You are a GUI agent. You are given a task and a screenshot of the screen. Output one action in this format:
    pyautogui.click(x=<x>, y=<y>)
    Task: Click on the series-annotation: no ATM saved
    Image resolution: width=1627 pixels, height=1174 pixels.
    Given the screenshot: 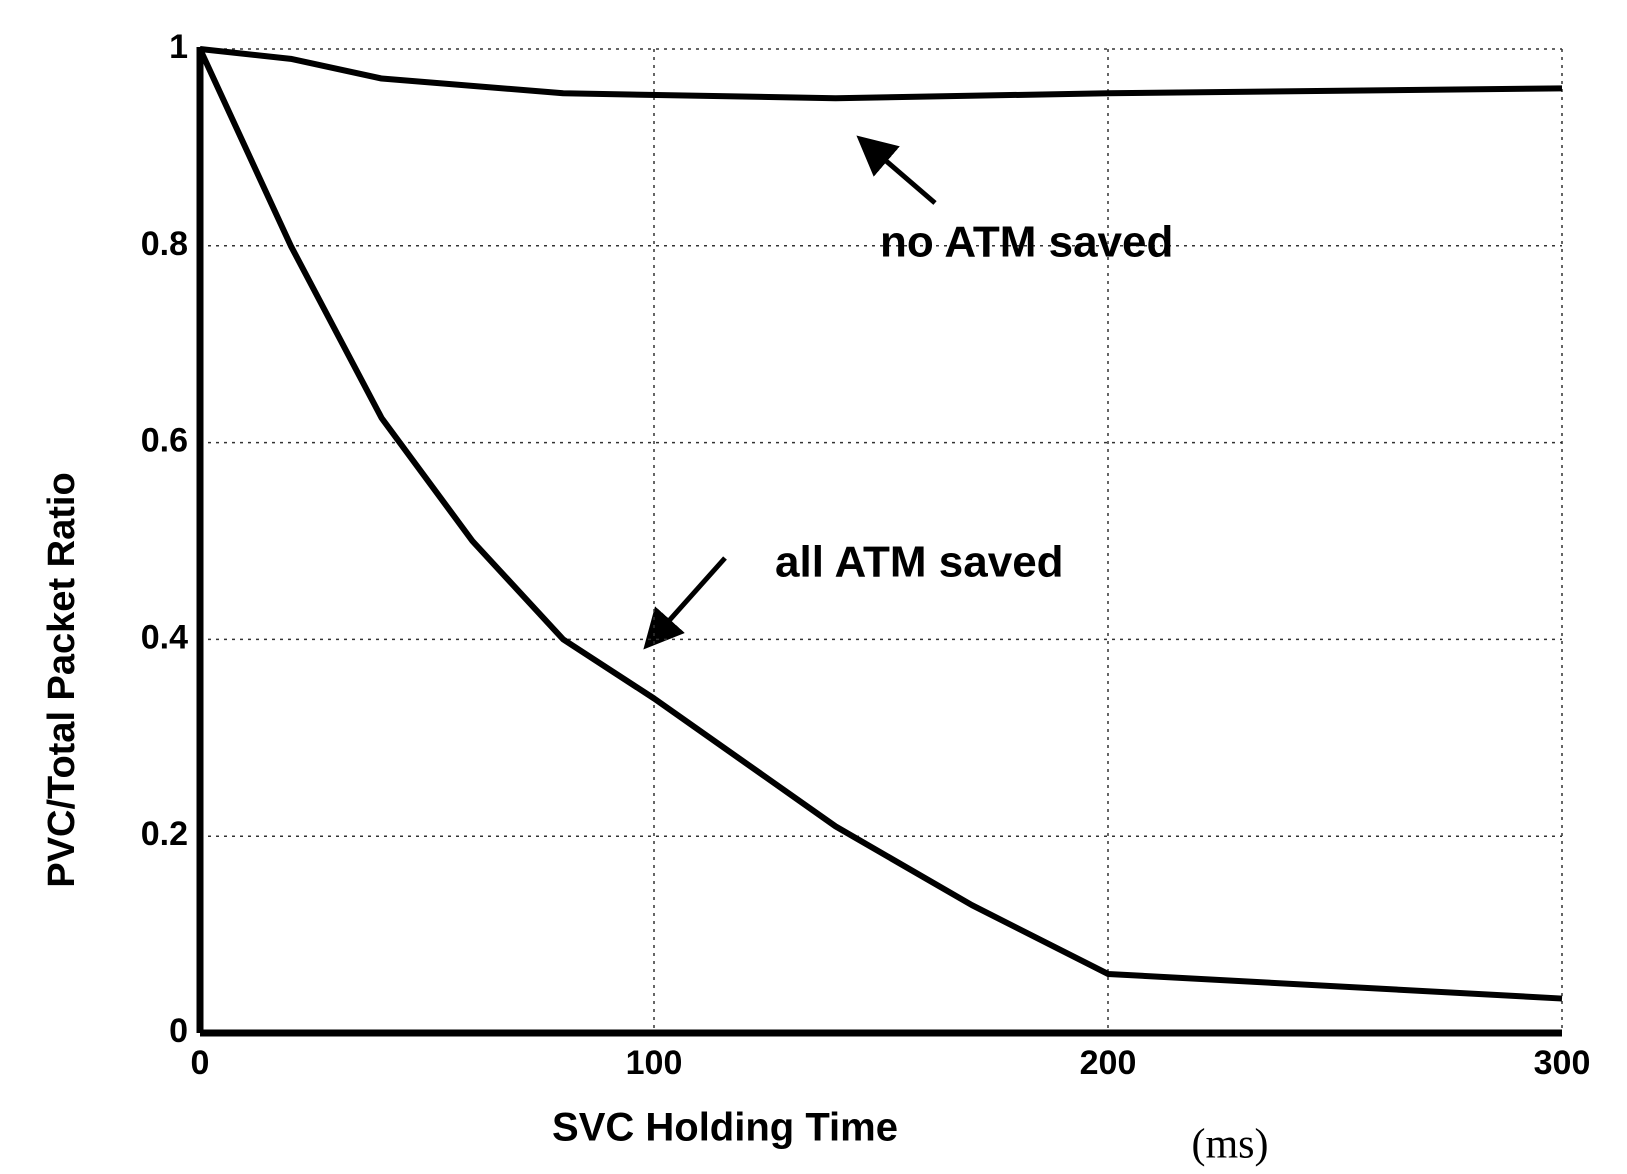 What is the action you would take?
    pyautogui.click(x=1026, y=242)
    